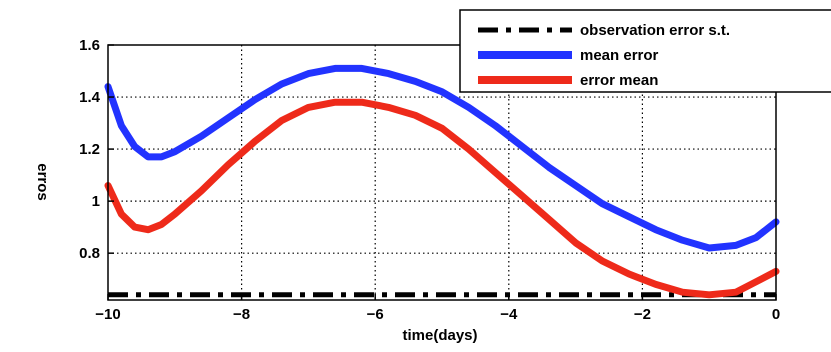 The image size is (831, 352). I want to click on x-tick-label: −2, so click(642, 314).